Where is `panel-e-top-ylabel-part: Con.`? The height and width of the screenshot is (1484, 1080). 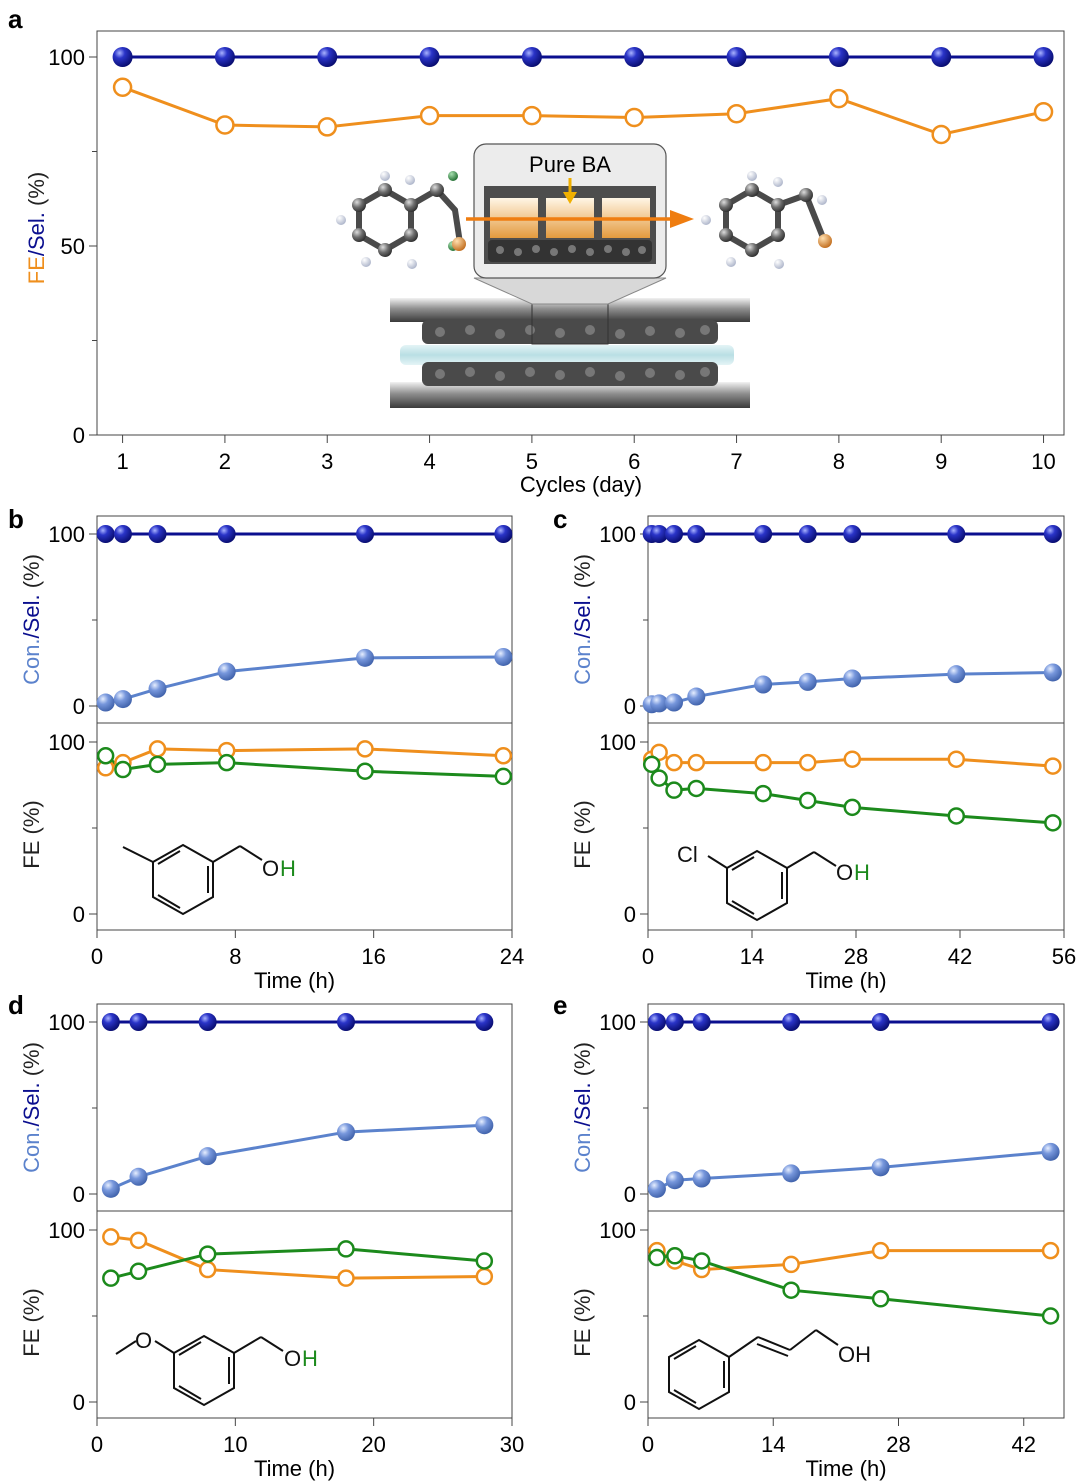
panel-e-top-ylabel-part: Con. is located at coordinates (582, 1149).